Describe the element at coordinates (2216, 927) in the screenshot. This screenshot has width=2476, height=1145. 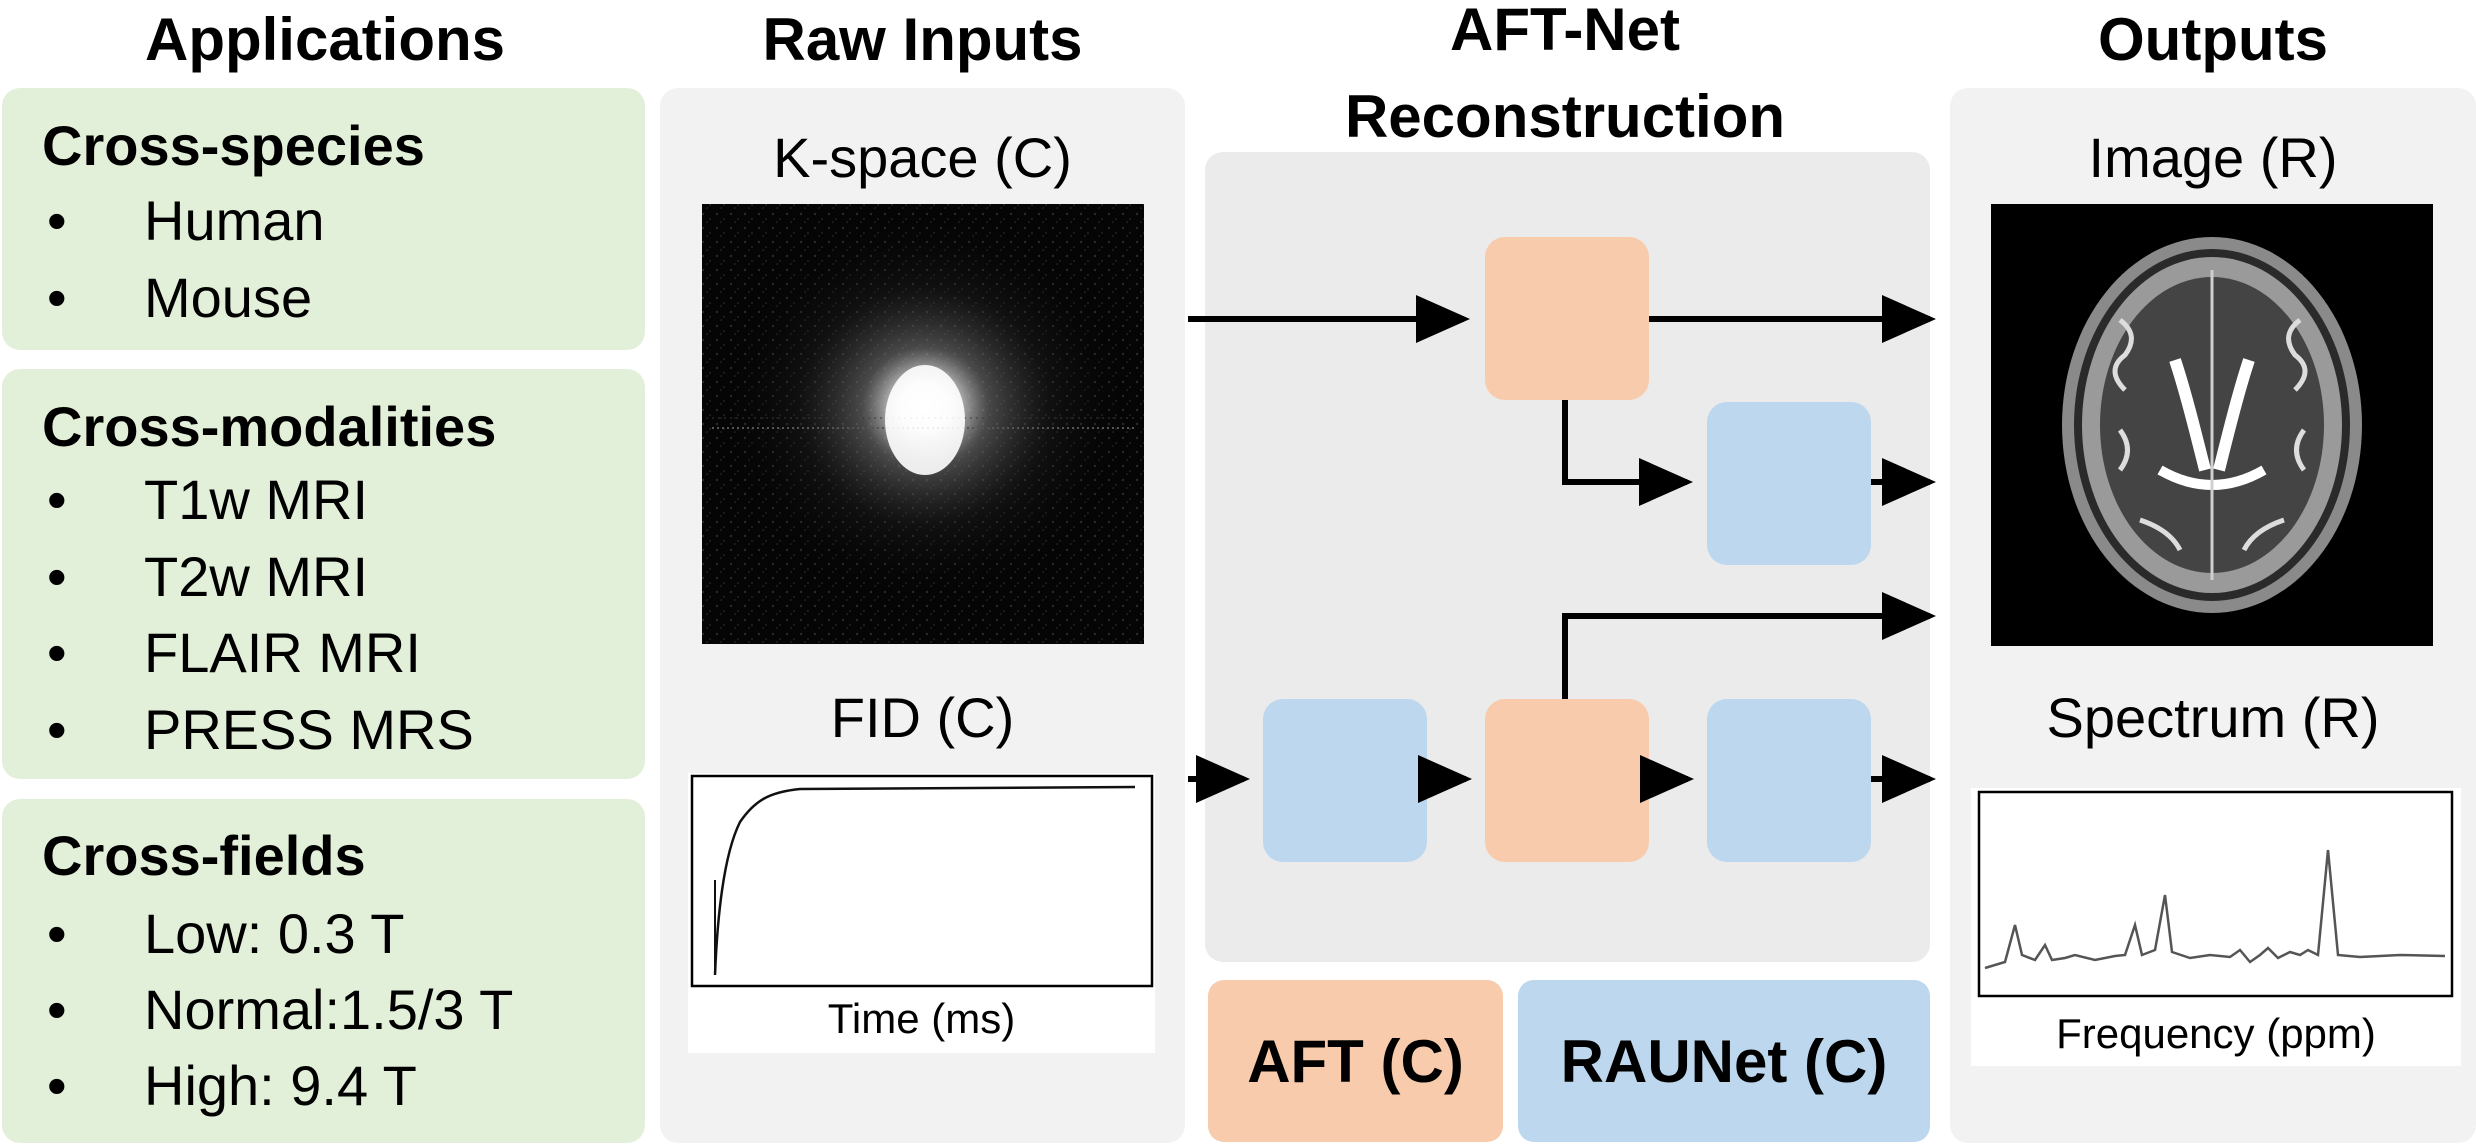
I see `spectrum-plot` at that location.